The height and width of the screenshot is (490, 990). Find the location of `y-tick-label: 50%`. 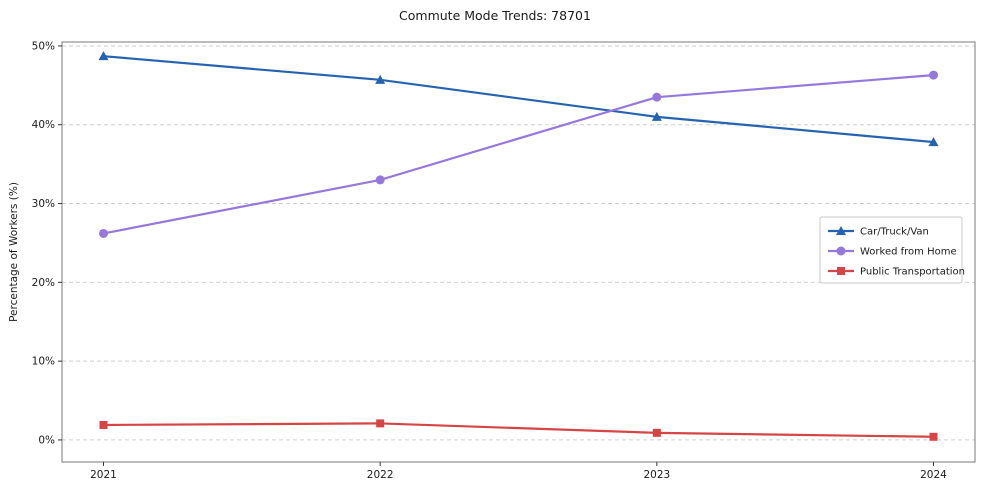

y-tick-label: 50% is located at coordinates (43, 46).